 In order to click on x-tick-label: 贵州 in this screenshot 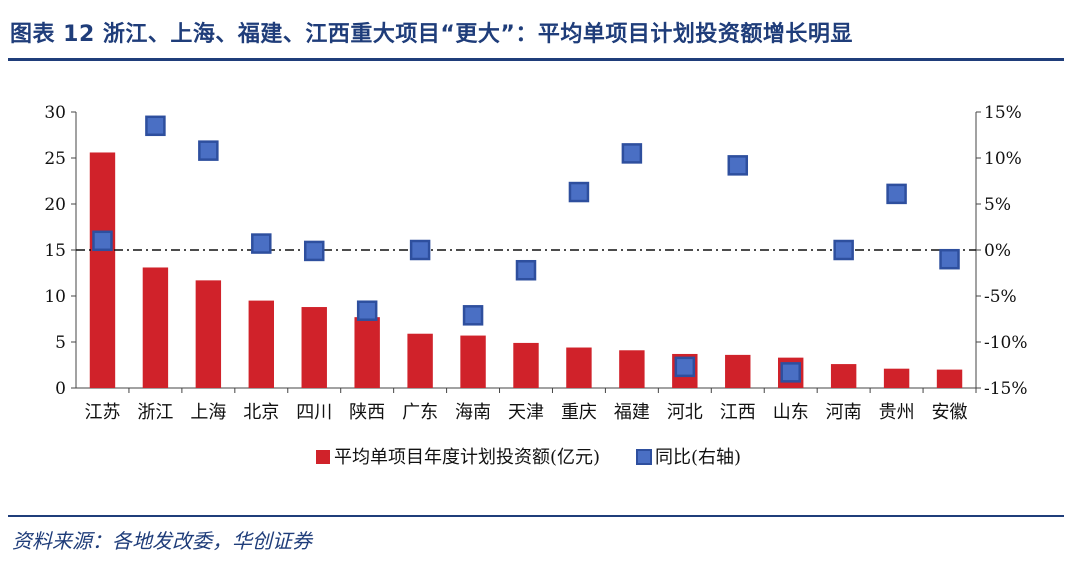, I will do `click(897, 412)`.